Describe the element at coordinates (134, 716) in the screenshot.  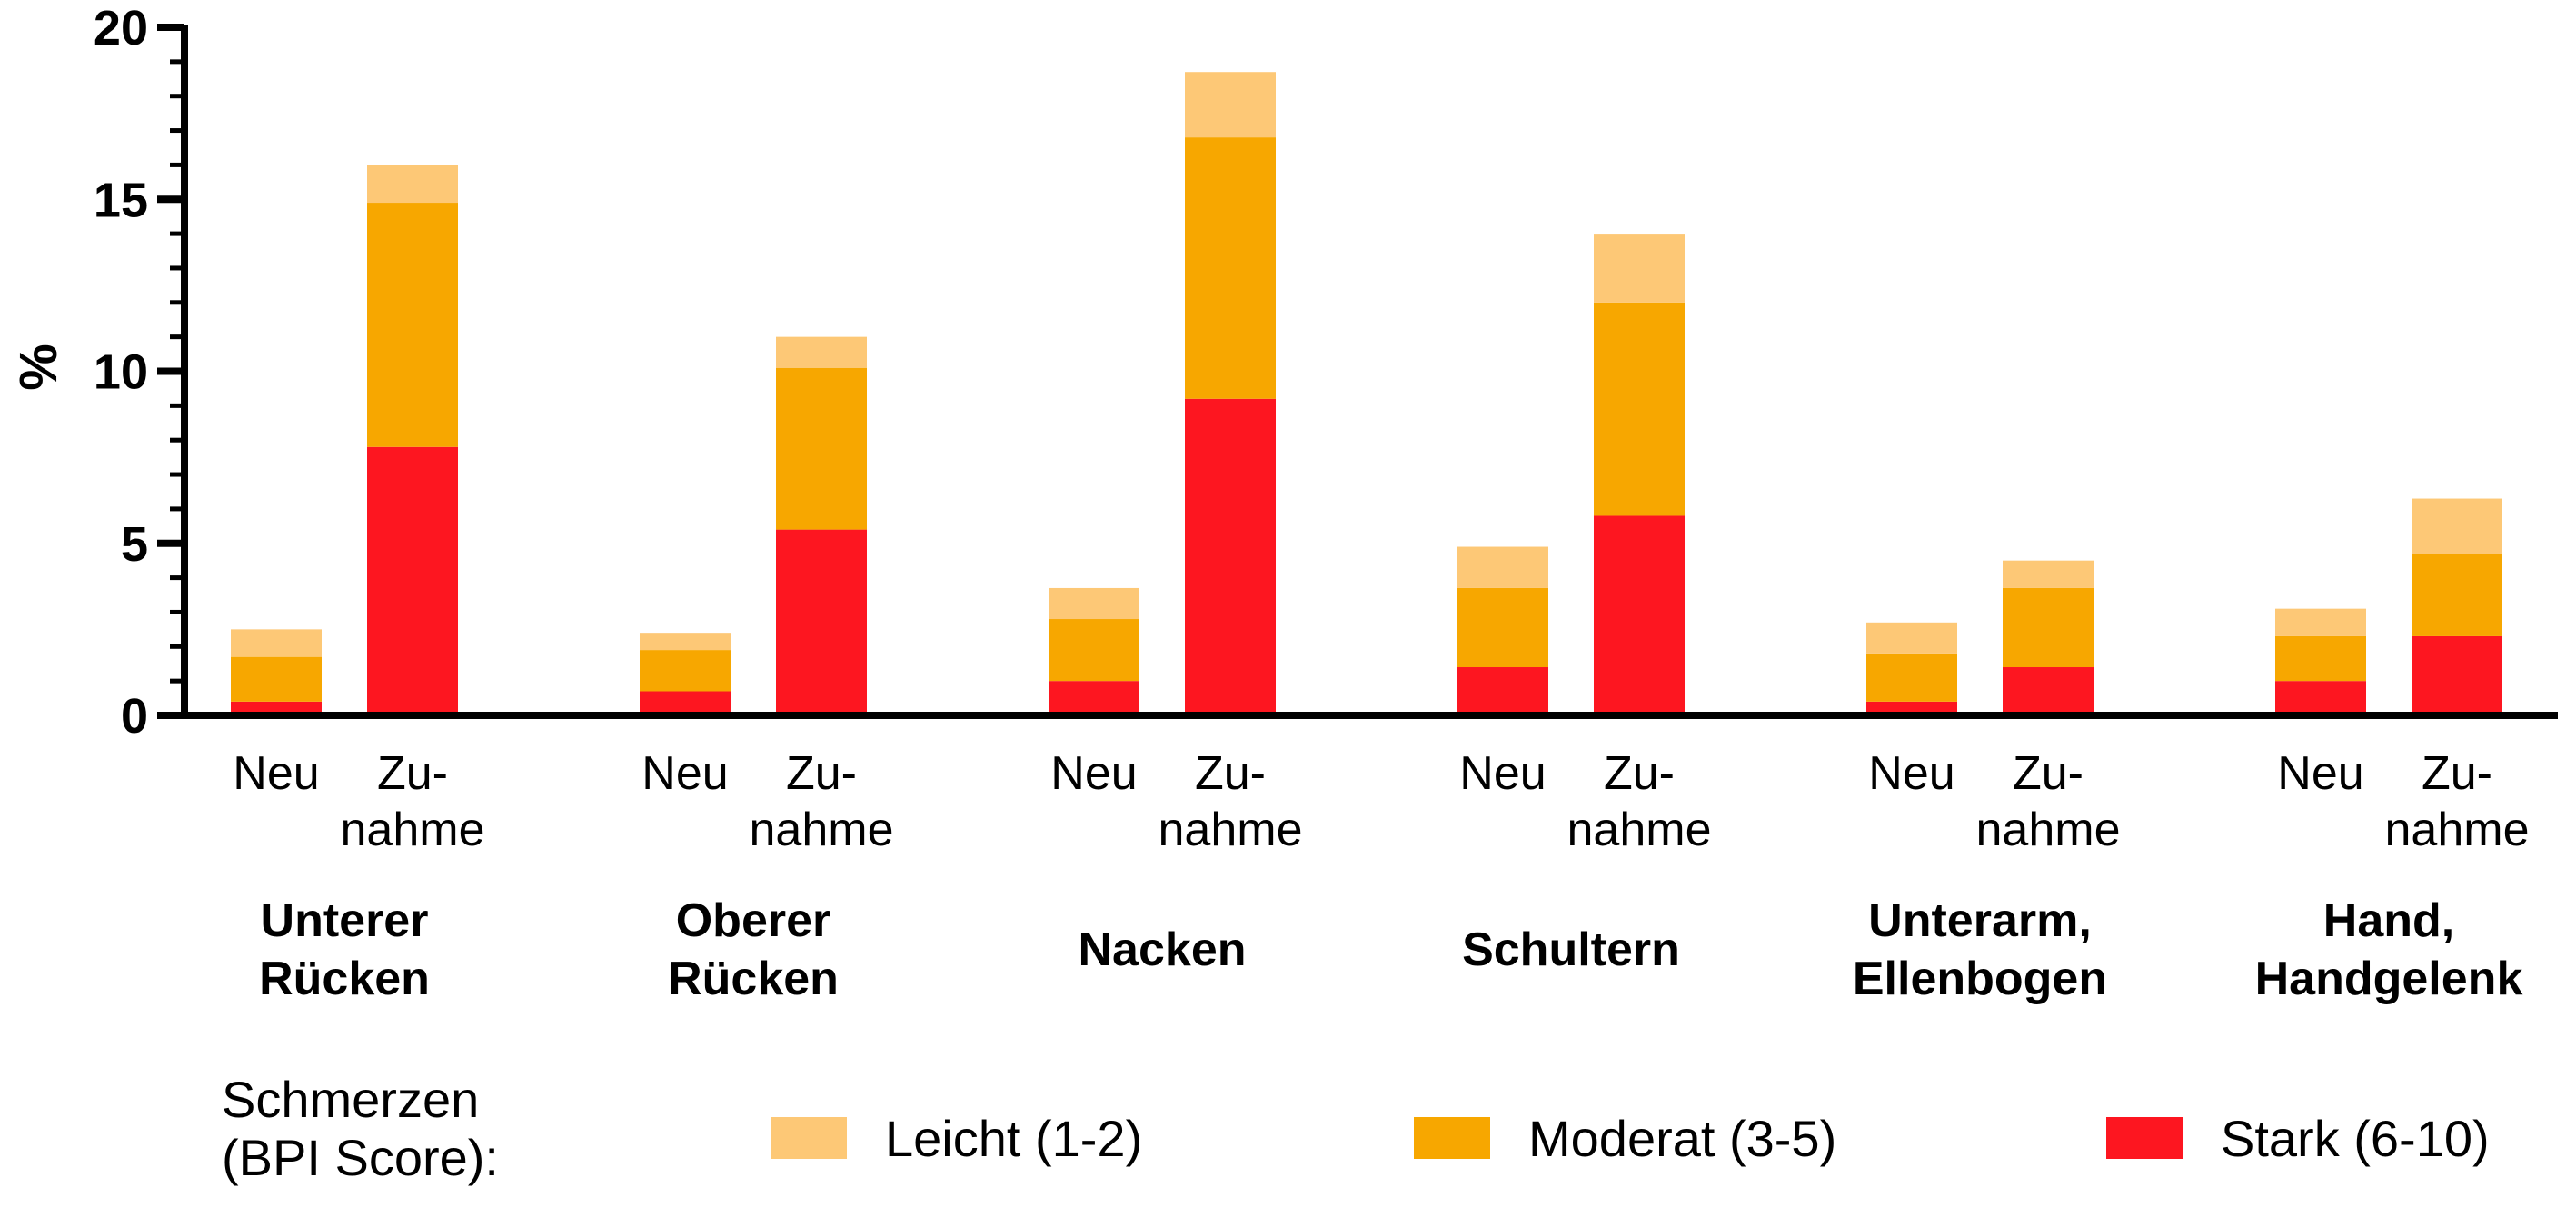
I see `y-tick-label: 0` at that location.